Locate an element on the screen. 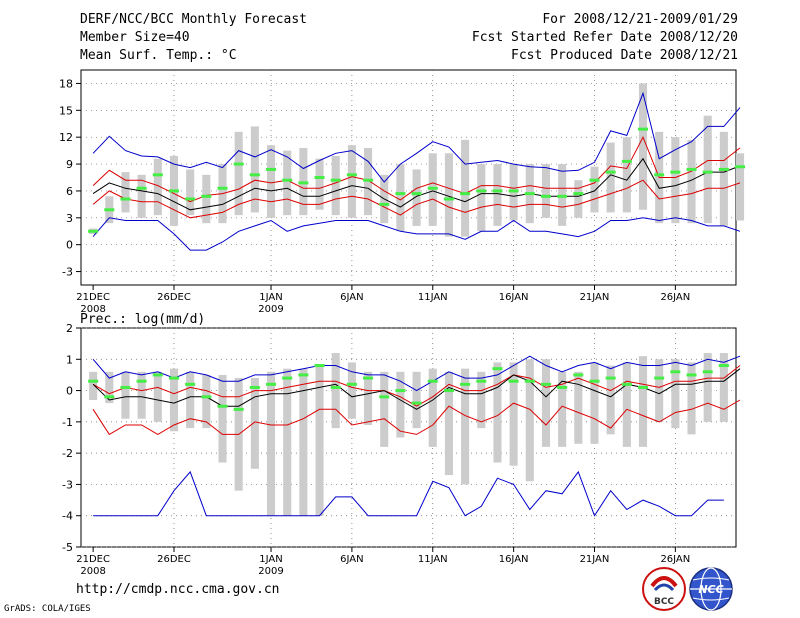 This screenshot has width=800, height=618. precip-panel-title: Prec.: log(mm/d) is located at coordinates (142, 319).